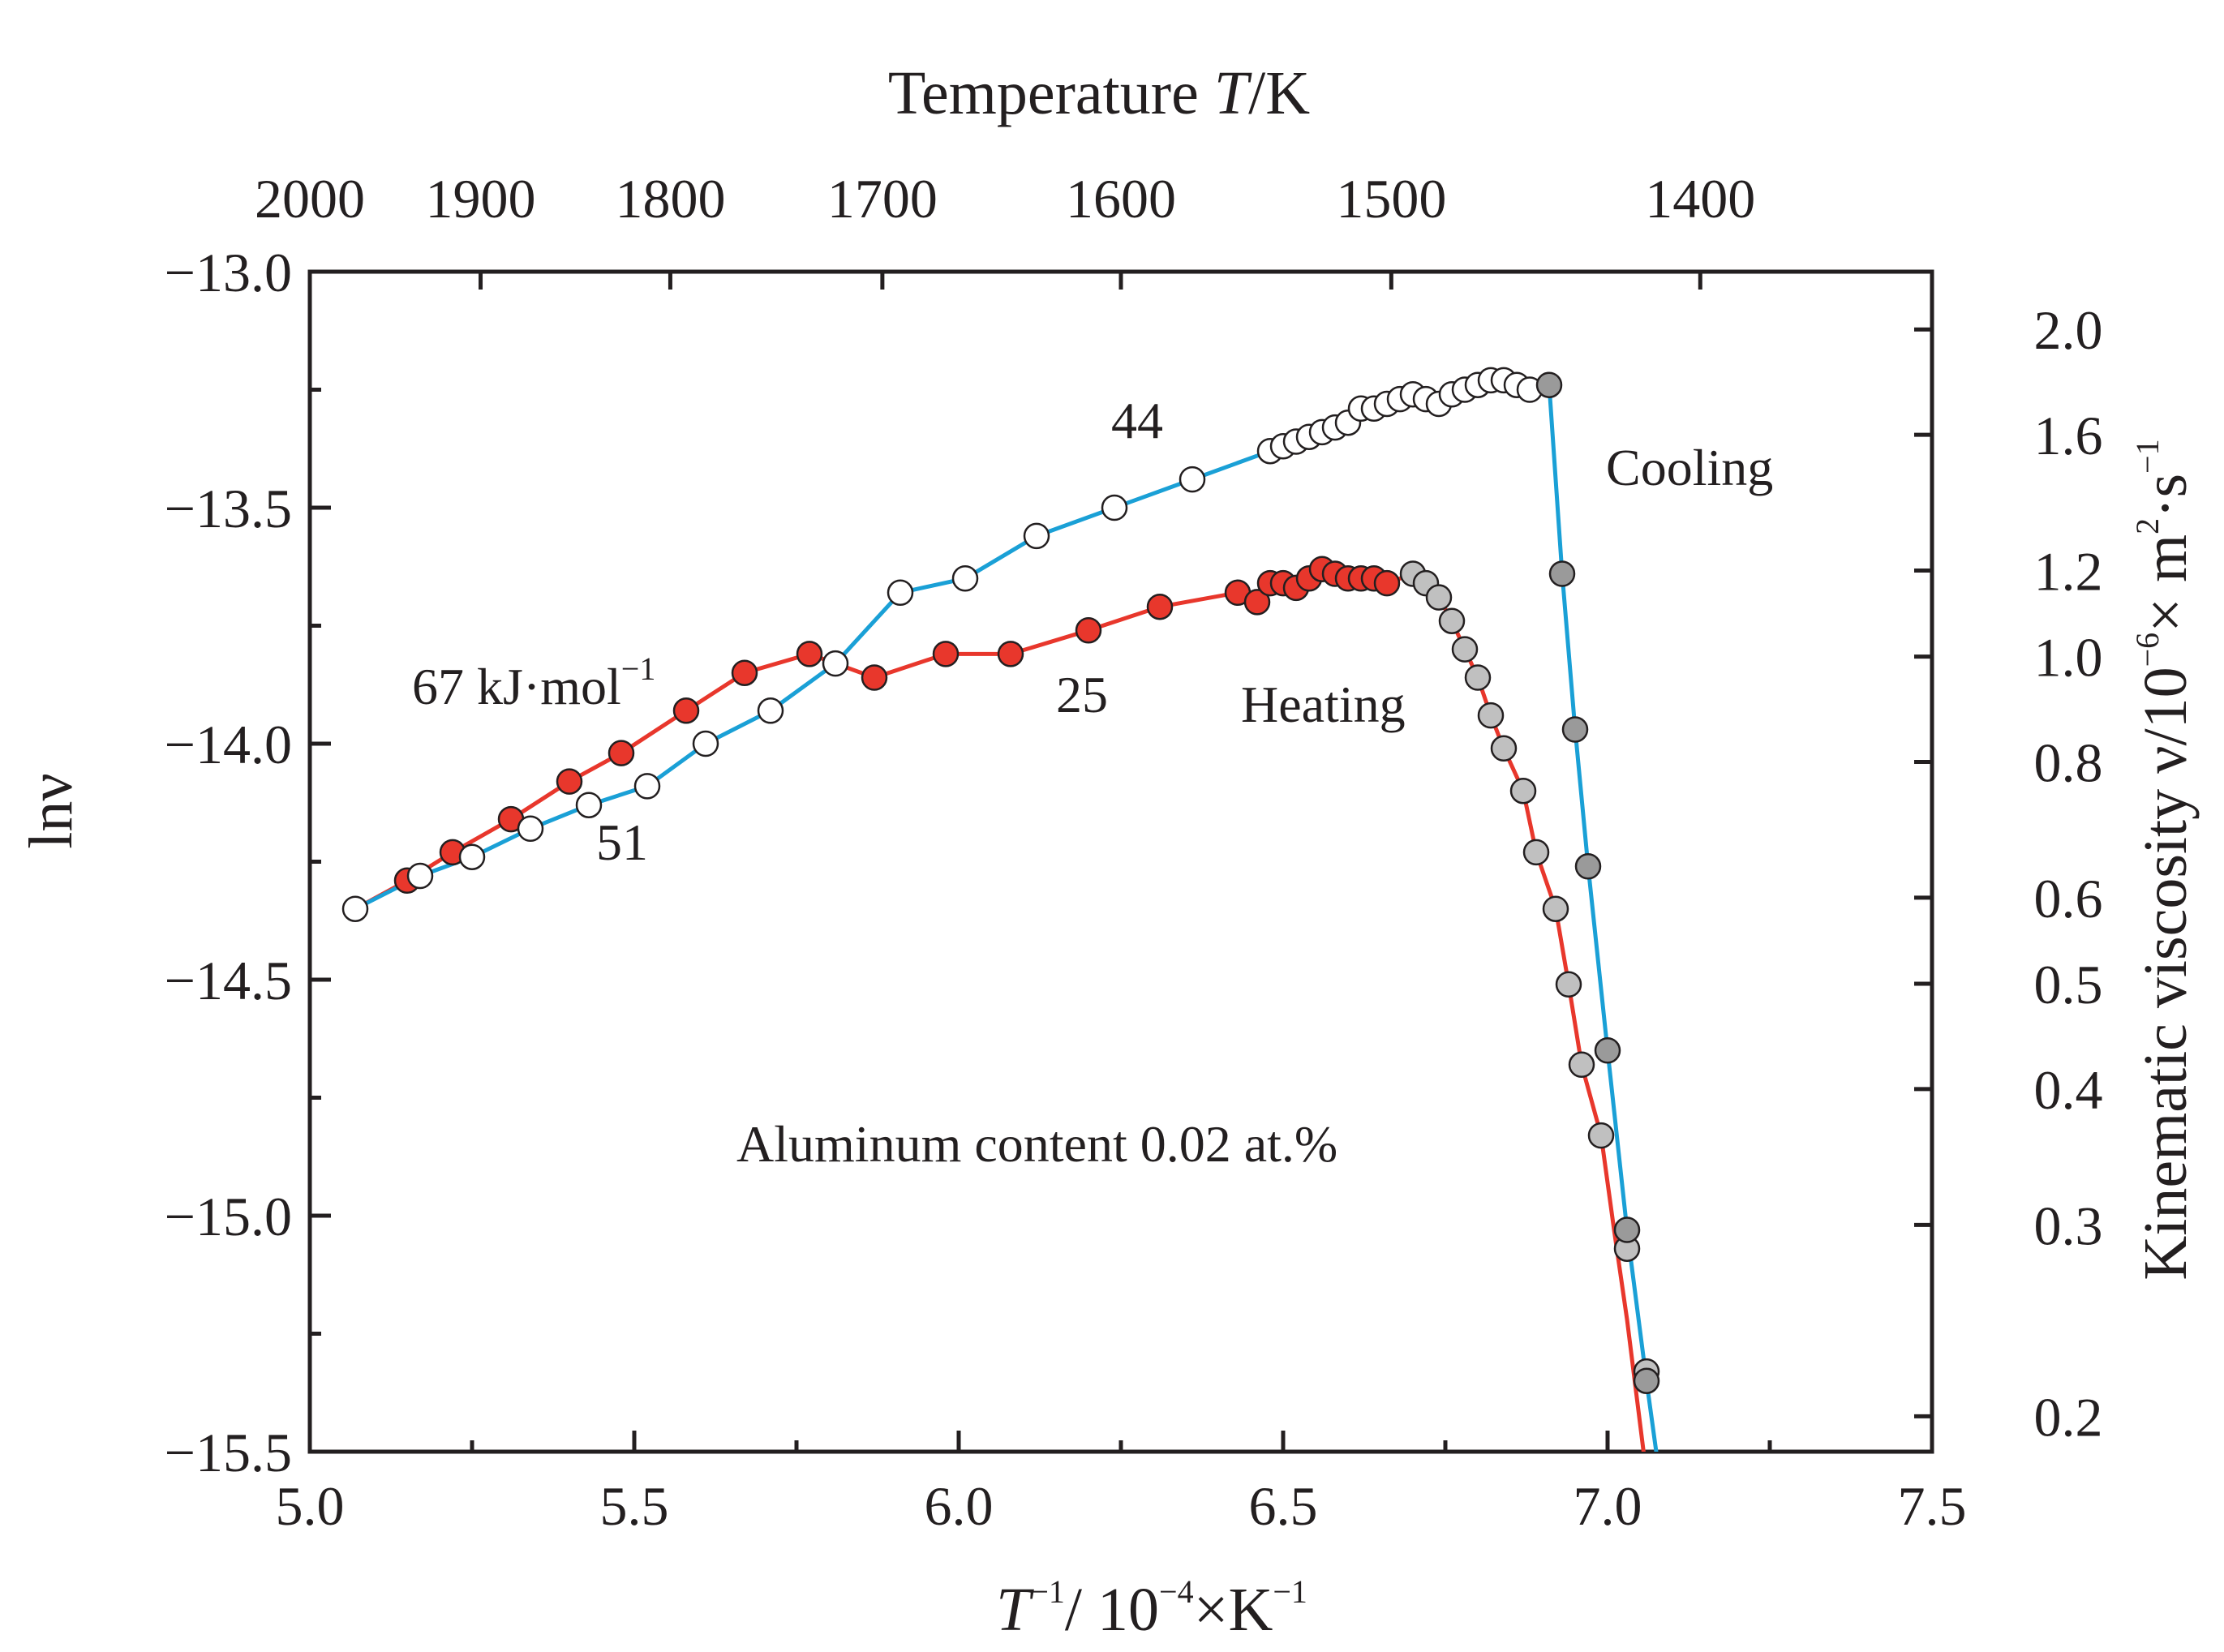 This screenshot has height=1652, width=2224. I want to click on x-tick-label: 7.5, so click(1932, 1506).